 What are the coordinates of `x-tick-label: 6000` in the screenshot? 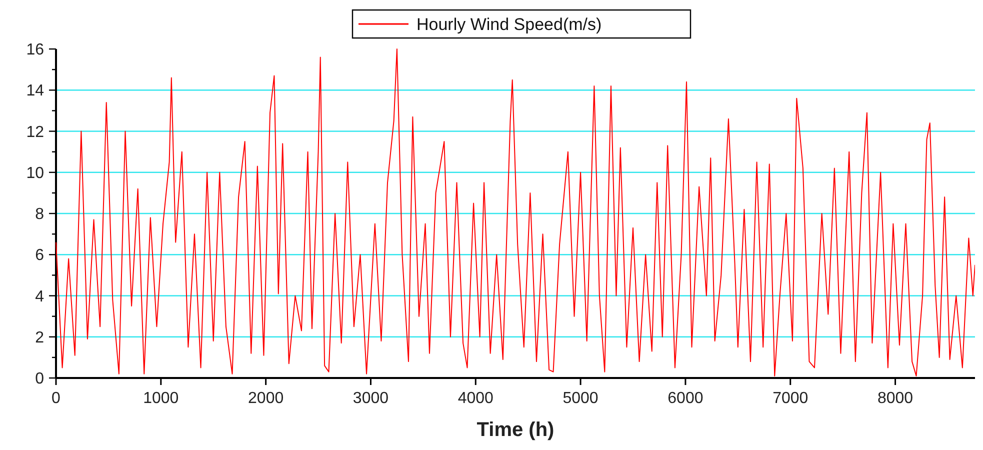 It's located at (686, 398).